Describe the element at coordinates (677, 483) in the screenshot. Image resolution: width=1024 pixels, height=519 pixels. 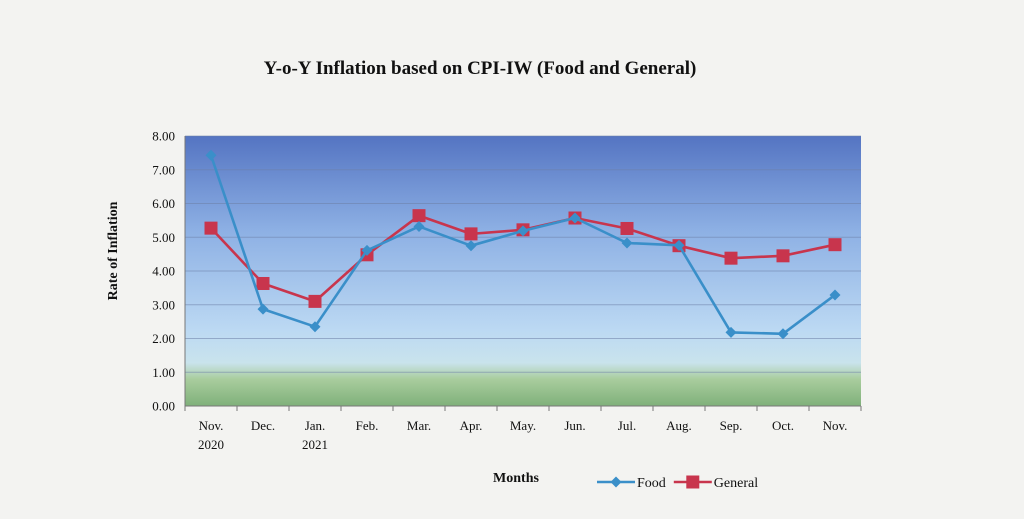
I see `legend: Food General` at that location.